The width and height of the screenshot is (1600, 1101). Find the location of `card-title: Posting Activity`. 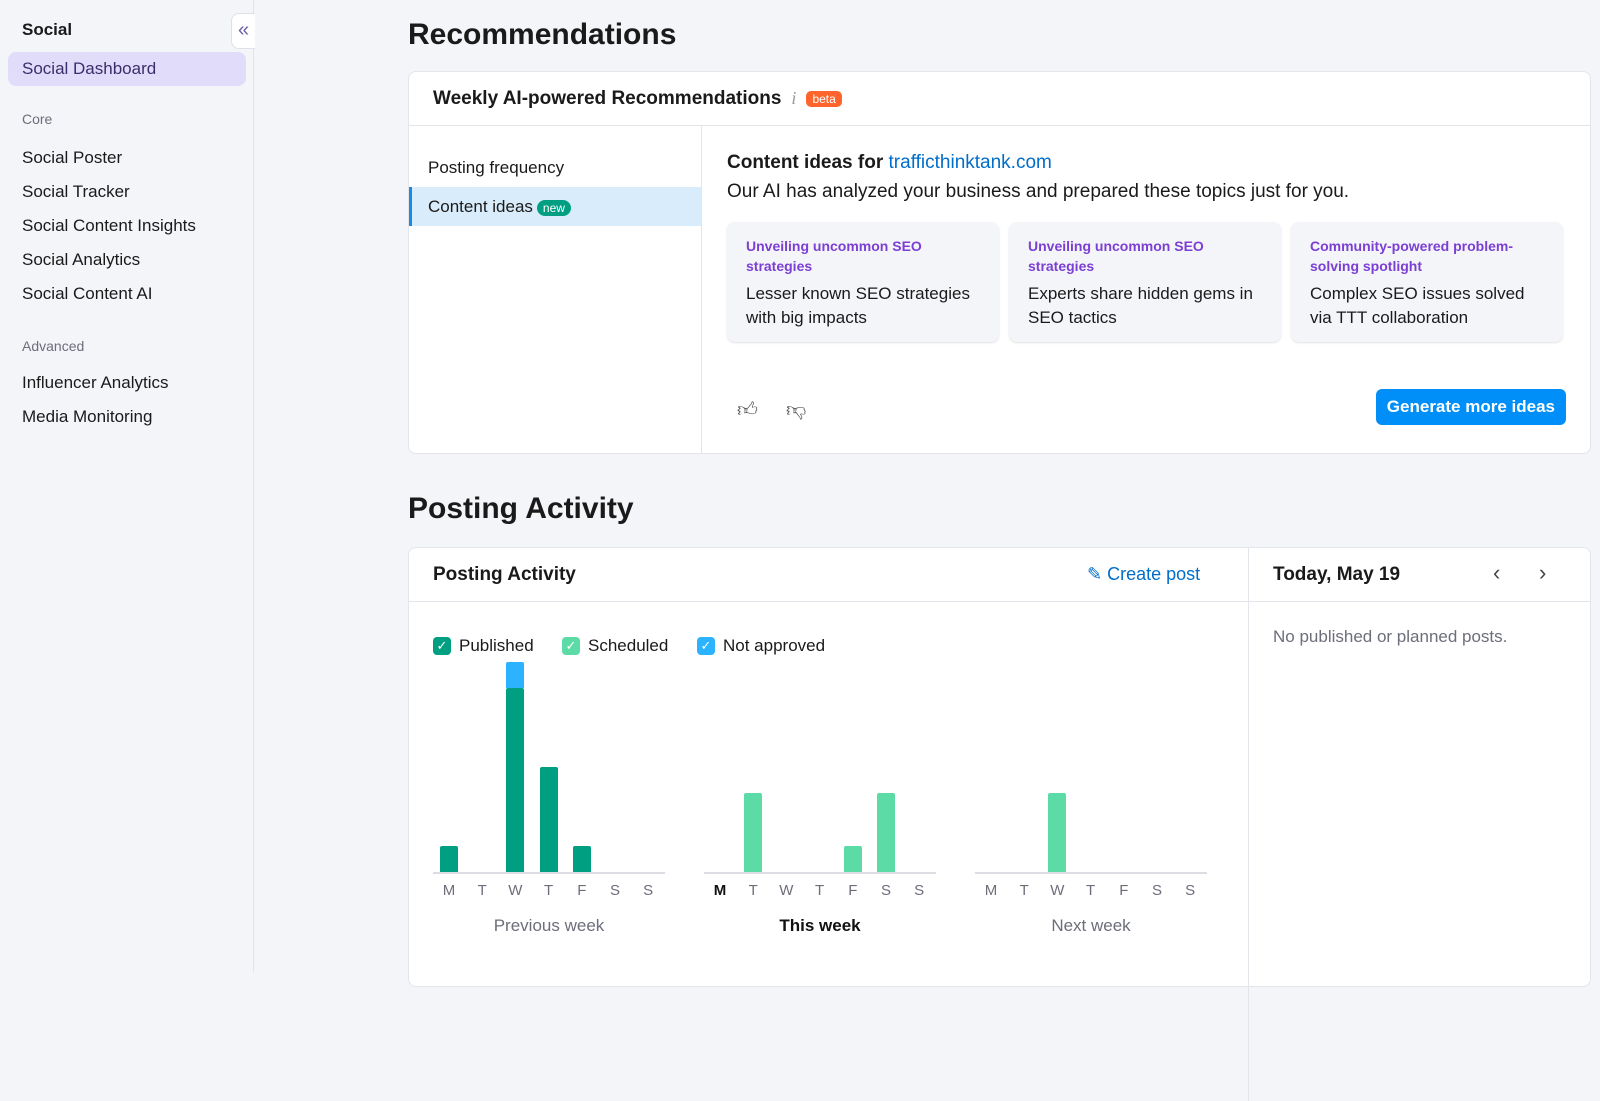

card-title: Posting Activity is located at coordinates (504, 574).